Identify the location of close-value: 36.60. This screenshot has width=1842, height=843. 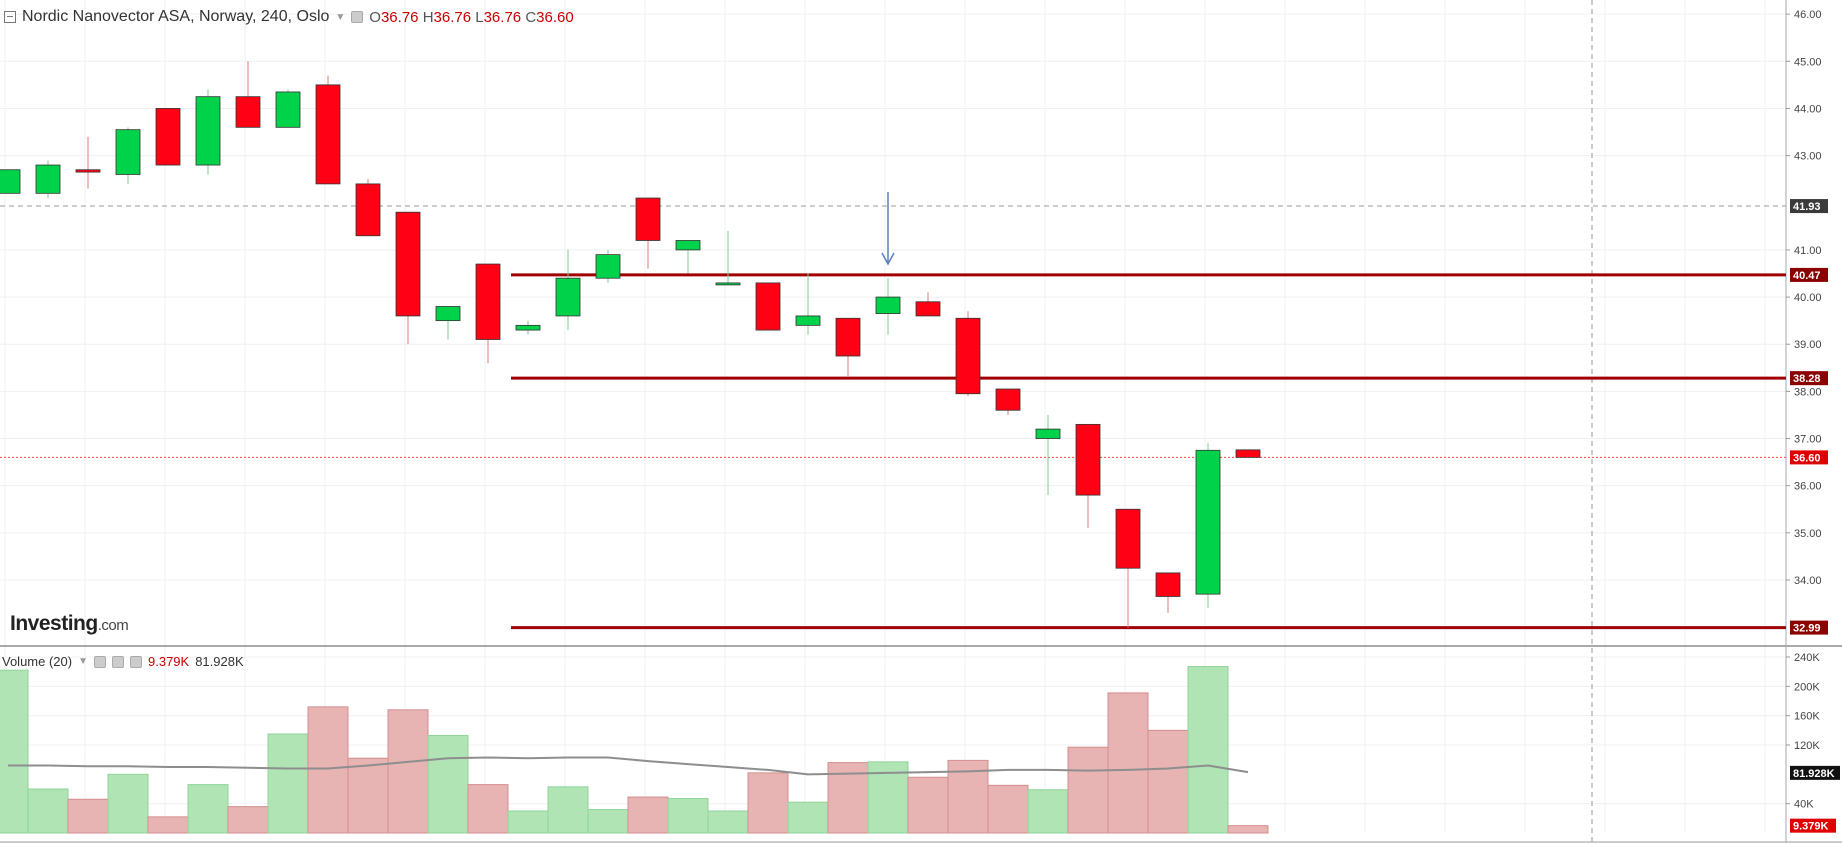
(555, 17).